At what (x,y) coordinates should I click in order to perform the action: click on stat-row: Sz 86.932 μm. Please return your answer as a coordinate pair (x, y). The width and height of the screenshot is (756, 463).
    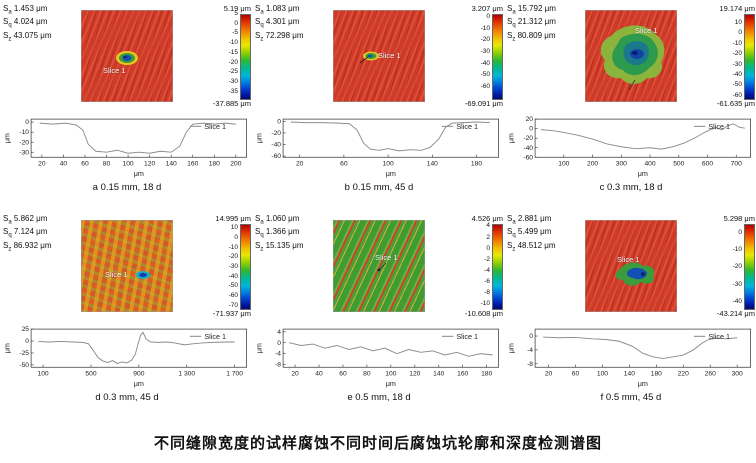
    Looking at the image, I should click on (30, 247).